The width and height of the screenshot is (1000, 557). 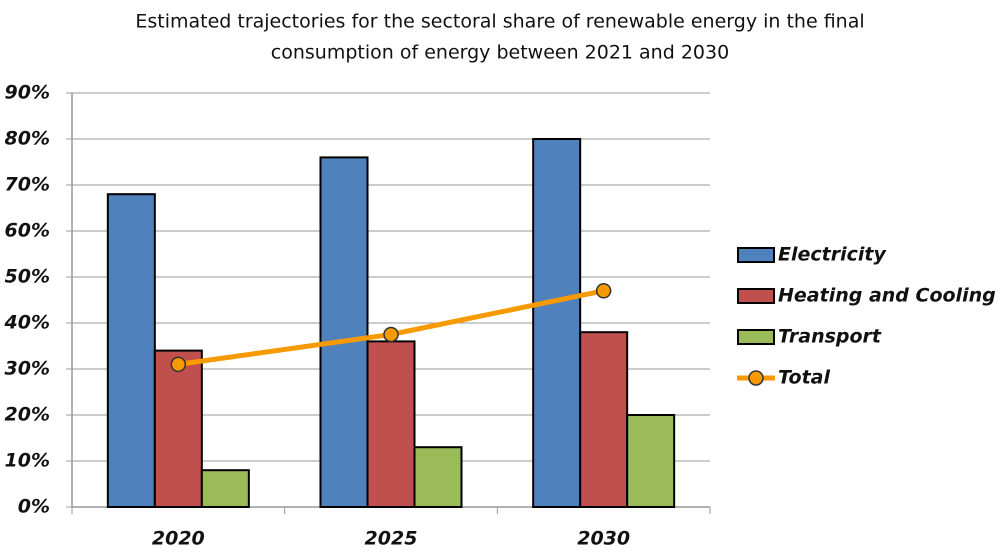 What do you see at coordinates (27, 277) in the screenshot?
I see `y-tick-label: 50%` at bounding box center [27, 277].